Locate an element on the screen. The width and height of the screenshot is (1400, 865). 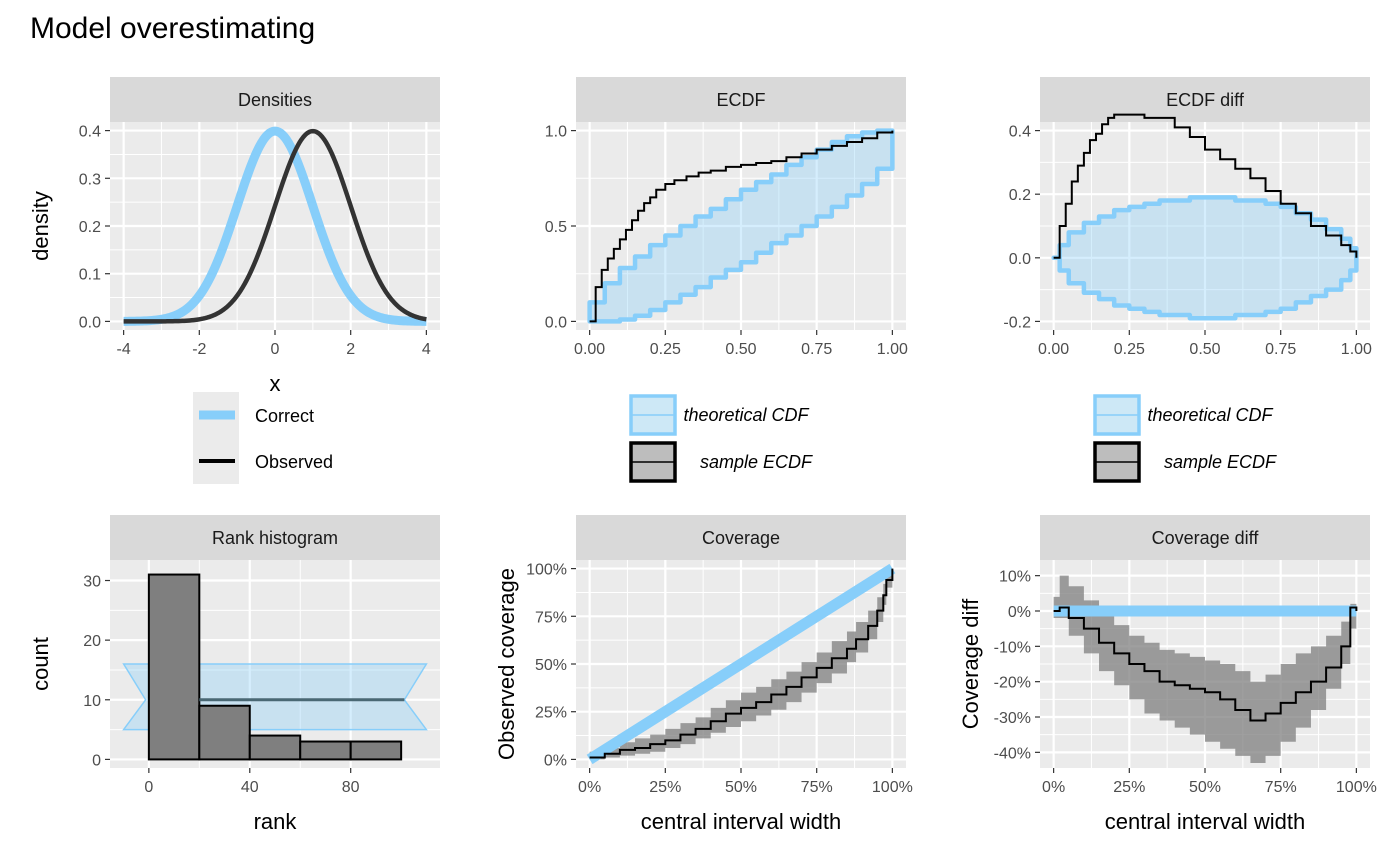
y-tick-label: -30% is located at coordinates (1012, 718).